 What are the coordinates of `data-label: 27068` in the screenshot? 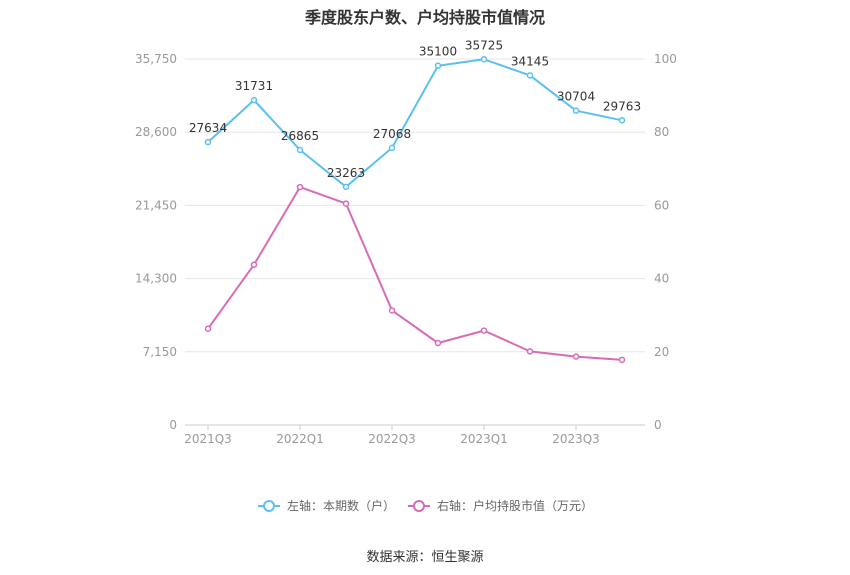 It's located at (392, 134).